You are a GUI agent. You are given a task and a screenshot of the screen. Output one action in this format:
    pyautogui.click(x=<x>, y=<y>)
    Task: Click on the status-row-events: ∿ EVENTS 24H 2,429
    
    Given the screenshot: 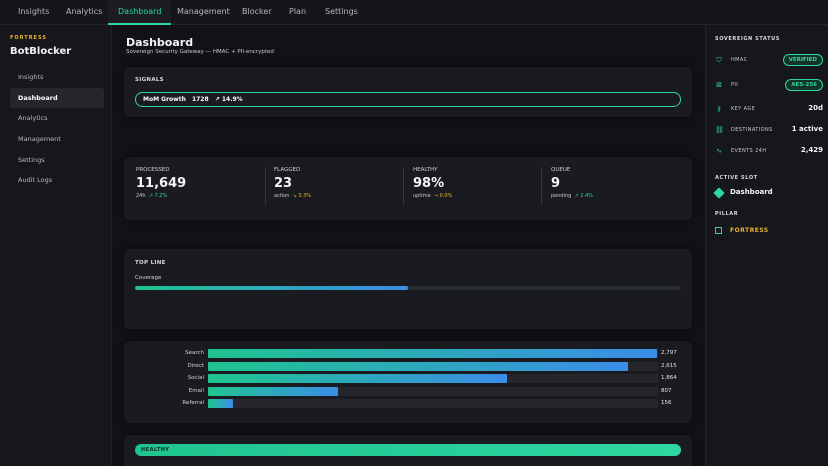 What is the action you would take?
    pyautogui.click(x=769, y=152)
    